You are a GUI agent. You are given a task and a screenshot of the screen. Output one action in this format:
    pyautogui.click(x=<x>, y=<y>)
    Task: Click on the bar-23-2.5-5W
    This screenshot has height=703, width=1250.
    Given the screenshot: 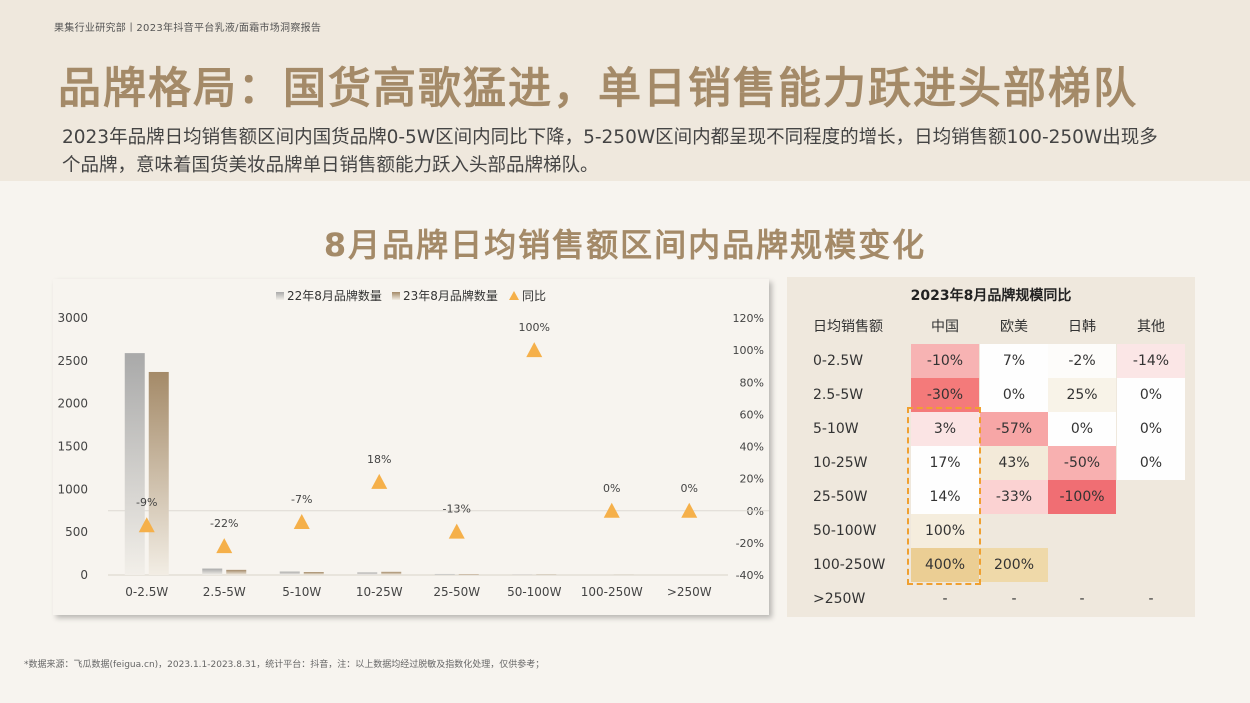 What is the action you would take?
    pyautogui.click(x=236, y=572)
    